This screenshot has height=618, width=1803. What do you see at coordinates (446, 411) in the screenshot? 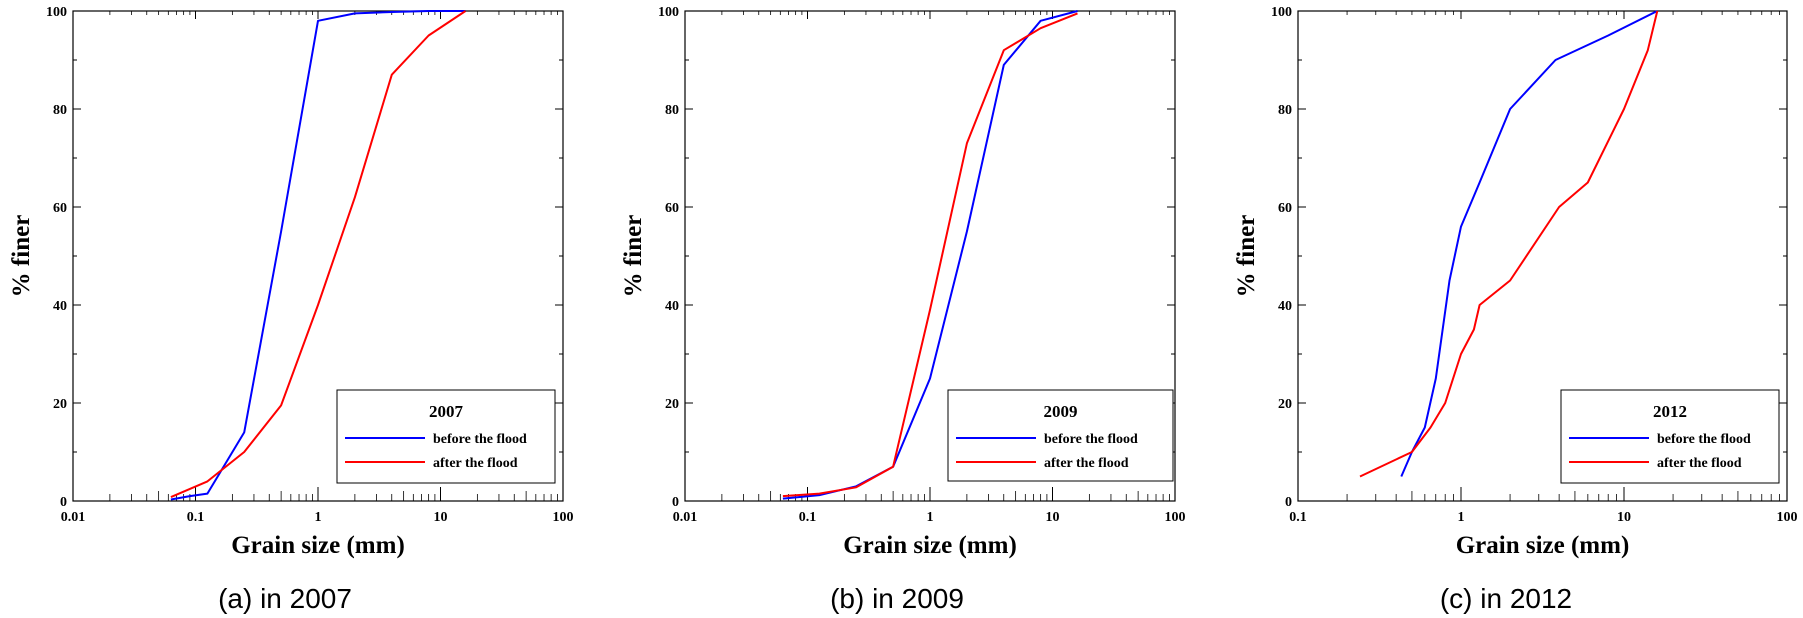
I see `legend-title: 2007` at bounding box center [446, 411].